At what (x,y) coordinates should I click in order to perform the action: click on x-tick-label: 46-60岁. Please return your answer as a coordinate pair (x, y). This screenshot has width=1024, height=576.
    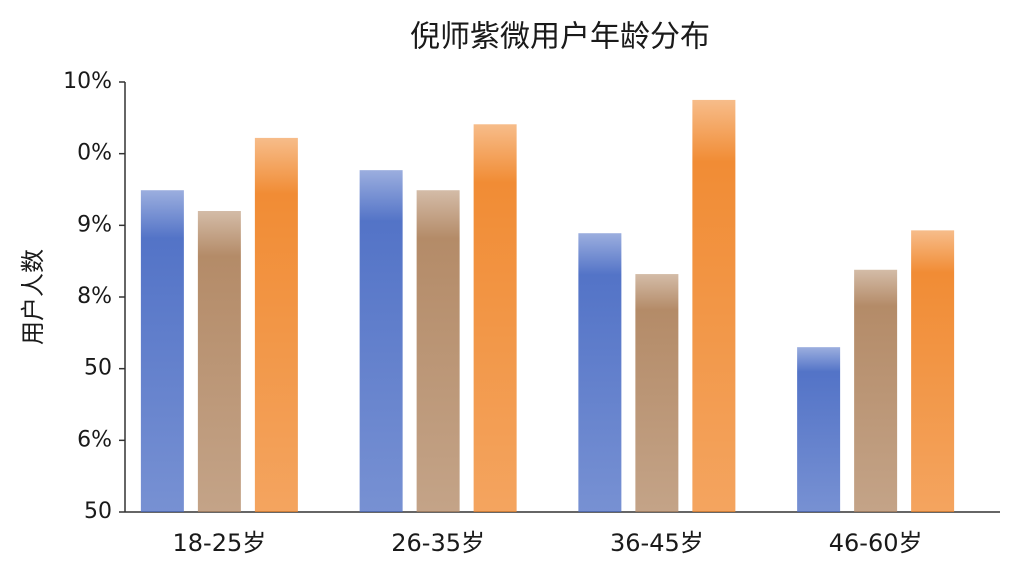
    Looking at the image, I should click on (876, 543).